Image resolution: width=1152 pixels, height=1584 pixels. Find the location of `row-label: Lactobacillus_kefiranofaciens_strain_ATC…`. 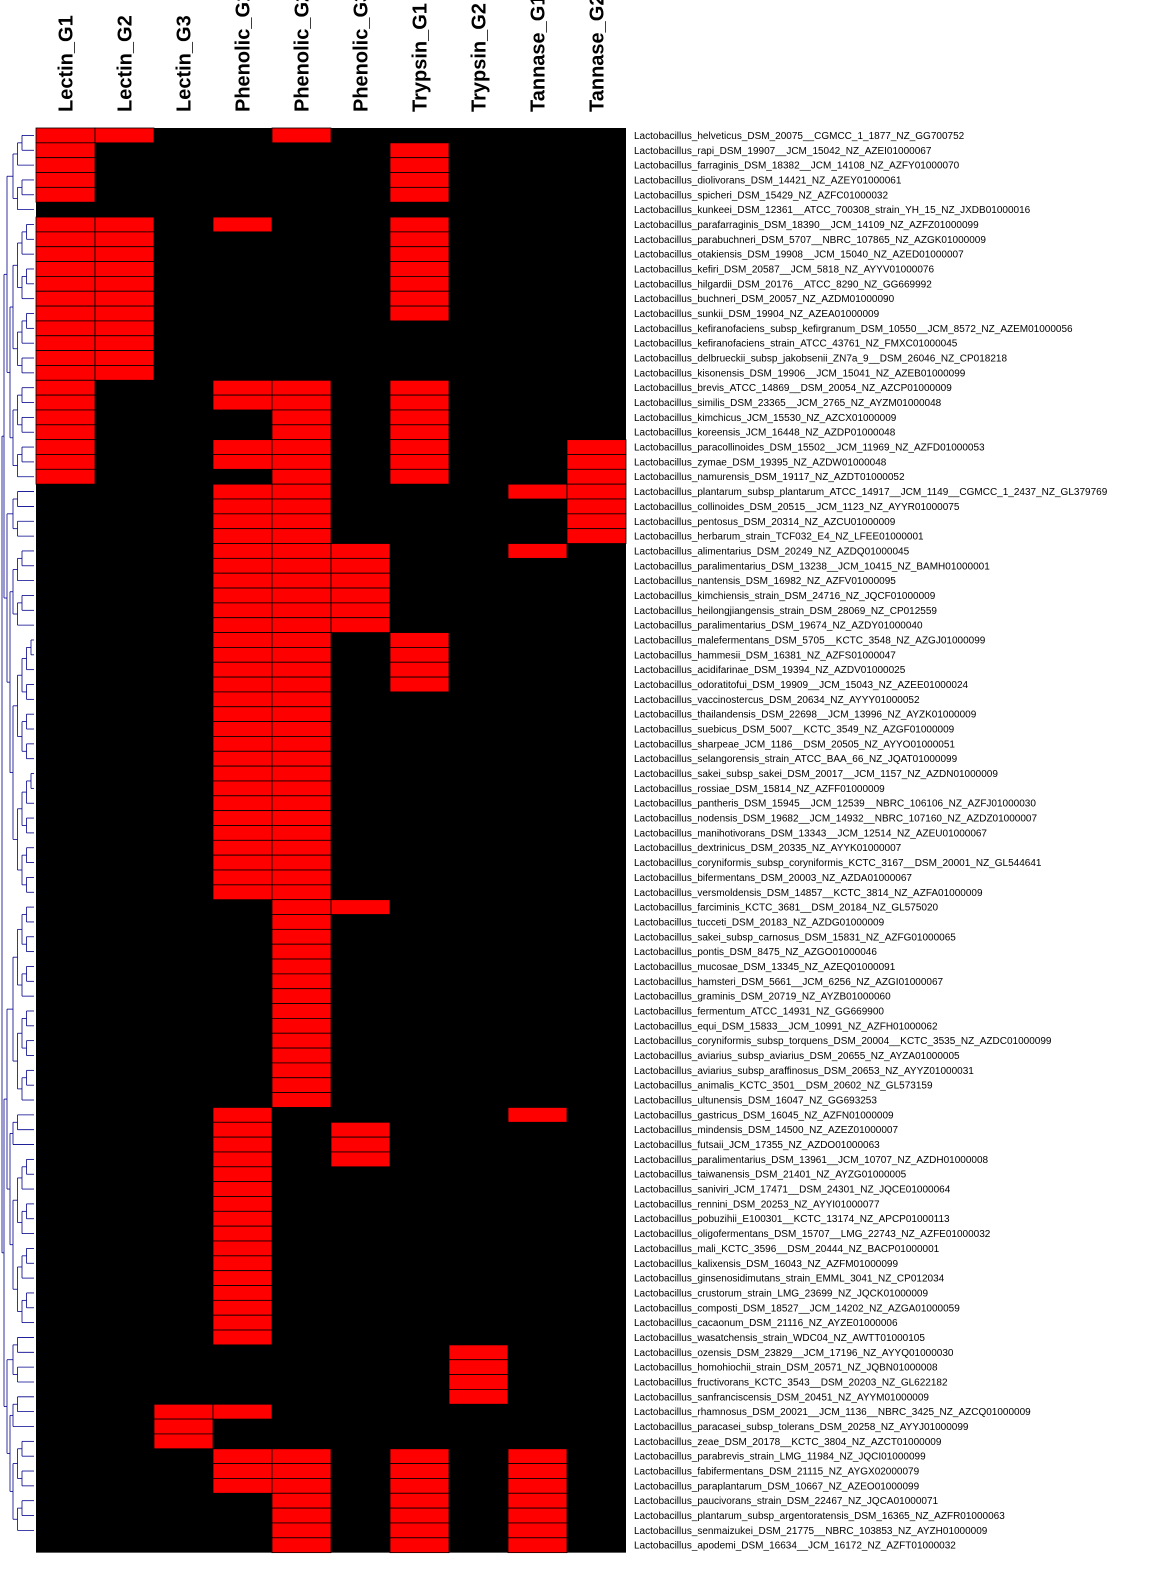

row-label: Lactobacillus_kefiranofaciens_strain_ATC… is located at coordinates (796, 344).